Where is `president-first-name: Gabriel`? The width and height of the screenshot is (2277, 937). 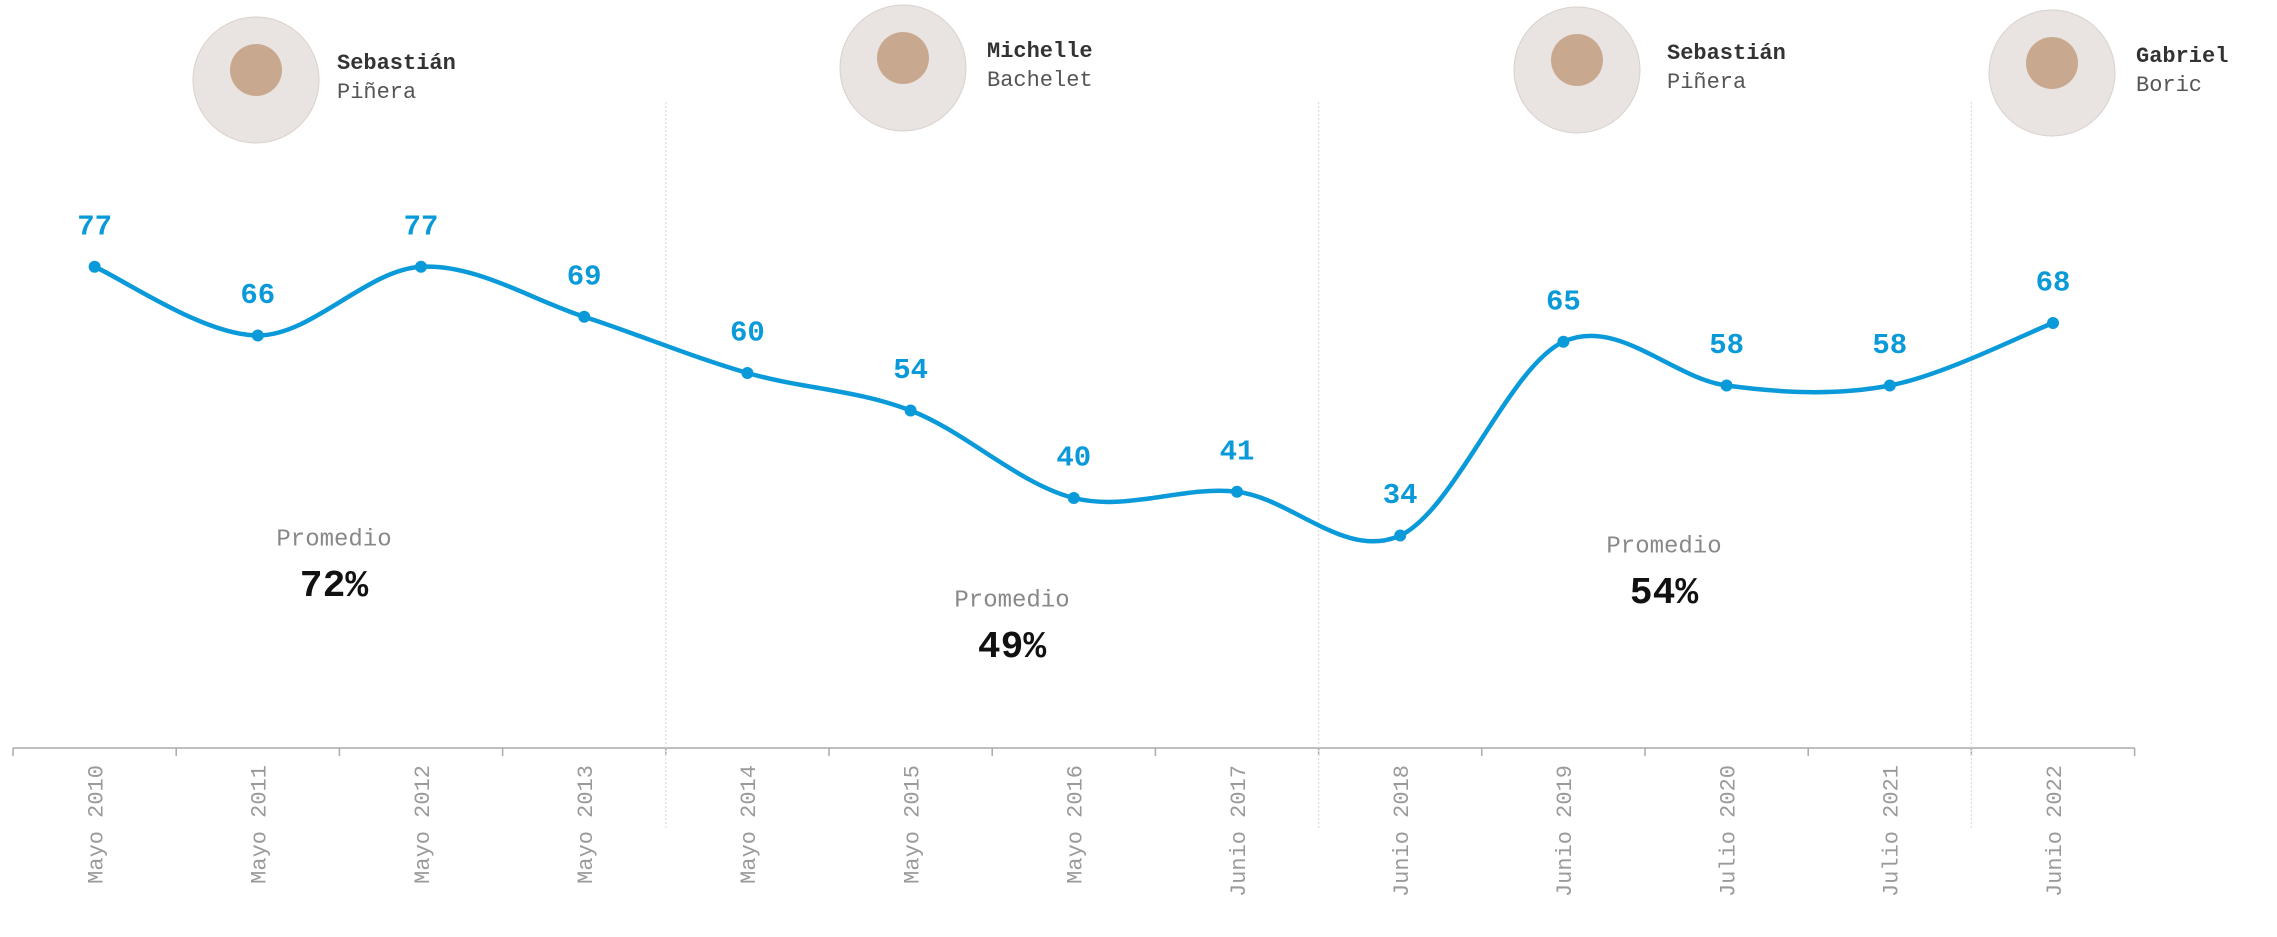
president-first-name: Gabriel is located at coordinates (2182, 56).